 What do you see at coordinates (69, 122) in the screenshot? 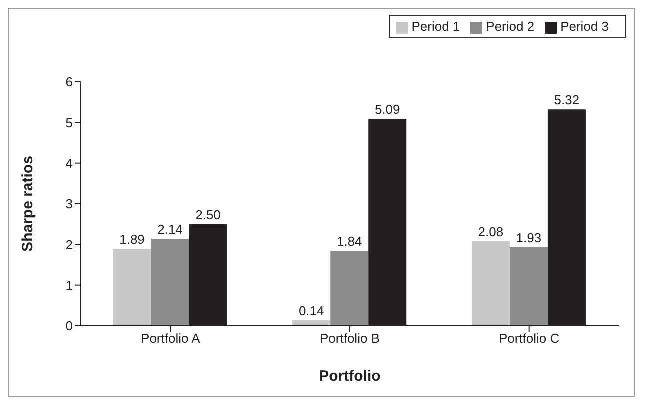
I see `y-tick-label: 5` at bounding box center [69, 122].